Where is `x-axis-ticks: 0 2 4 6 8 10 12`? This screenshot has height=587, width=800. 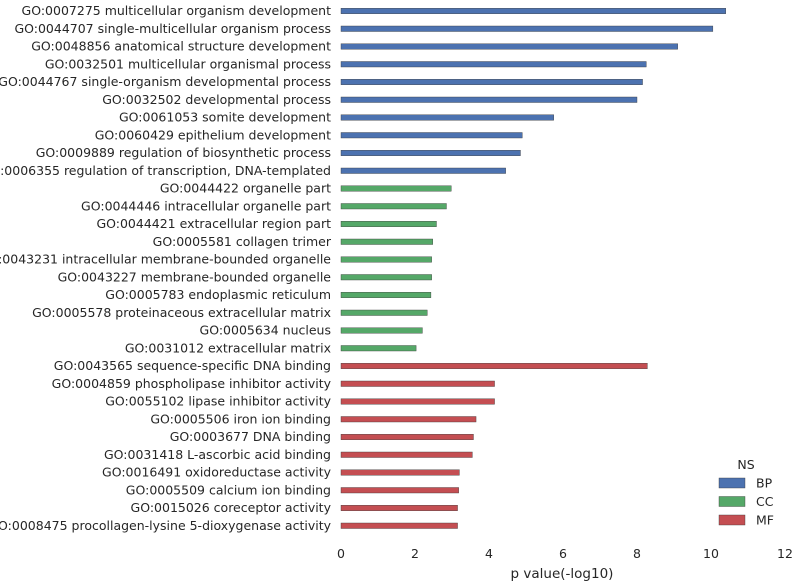 x-axis-ticks: 0 2 4 6 8 10 12 is located at coordinates (565, 553).